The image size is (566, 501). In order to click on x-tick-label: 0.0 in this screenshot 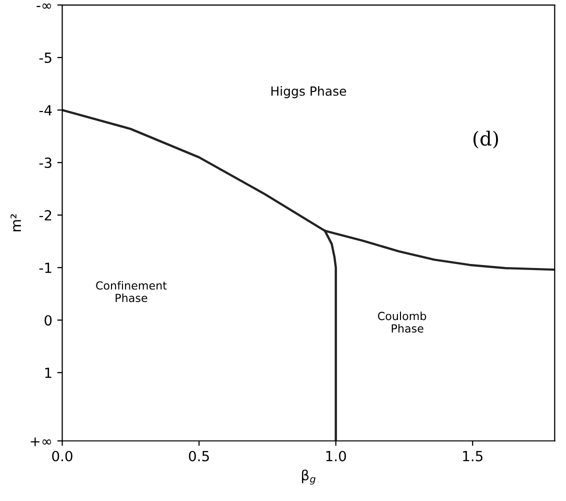, I will do `click(62, 456)`.